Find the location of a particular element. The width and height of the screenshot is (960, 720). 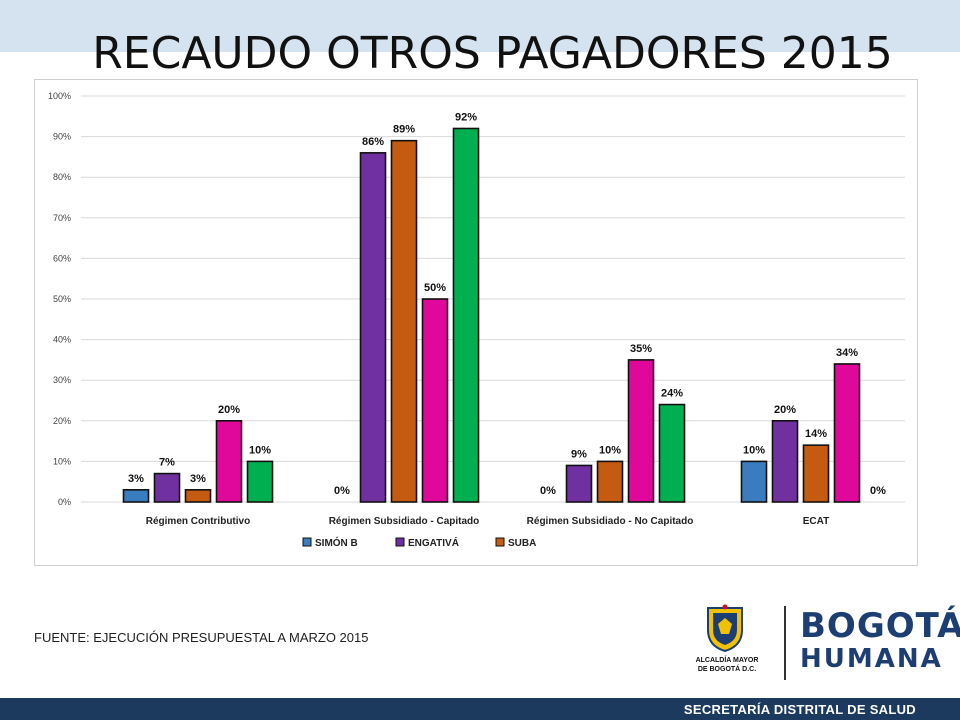

y-tick-label: 0% is located at coordinates (64, 502).